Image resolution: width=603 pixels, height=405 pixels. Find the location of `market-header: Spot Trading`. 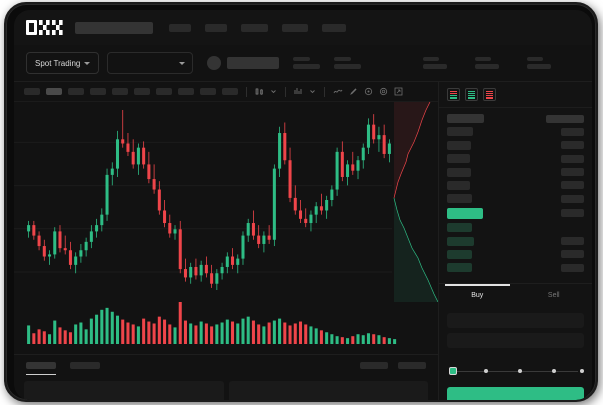

market-header: Spot Trading is located at coordinates (303, 63).